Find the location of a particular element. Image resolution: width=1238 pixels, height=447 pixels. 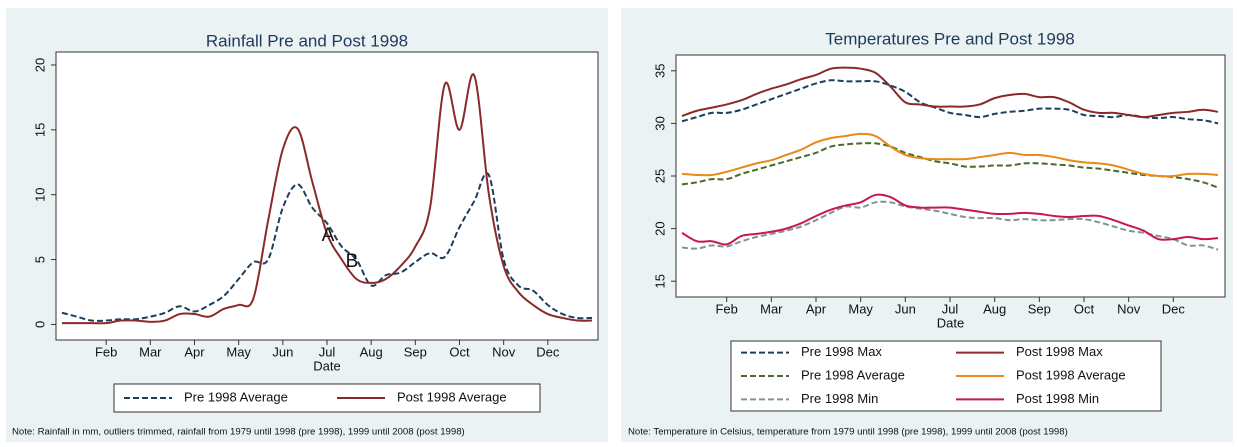

legend-label: Post 1998 Max is located at coordinates (1059, 351).